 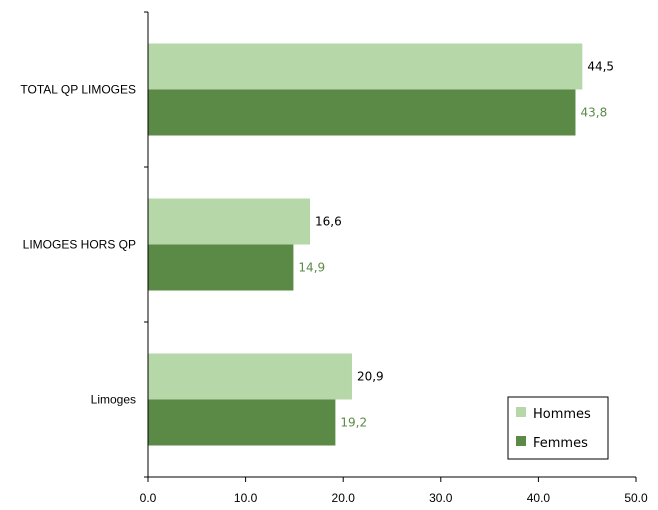 I want to click on category-label: Limoges, so click(x=113, y=400).